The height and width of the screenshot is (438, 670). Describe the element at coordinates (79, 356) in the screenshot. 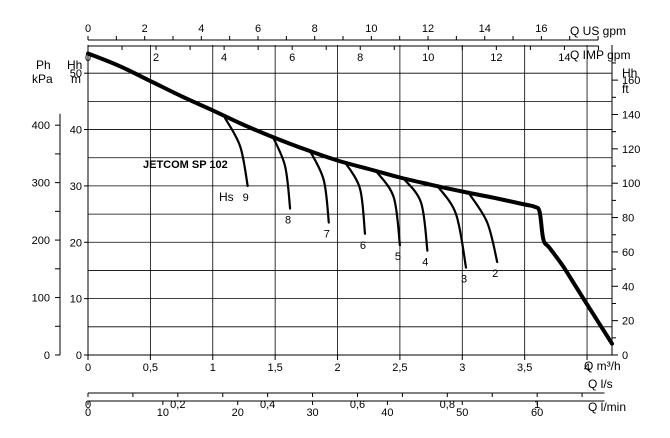

I see `y-tick-label: 0` at that location.